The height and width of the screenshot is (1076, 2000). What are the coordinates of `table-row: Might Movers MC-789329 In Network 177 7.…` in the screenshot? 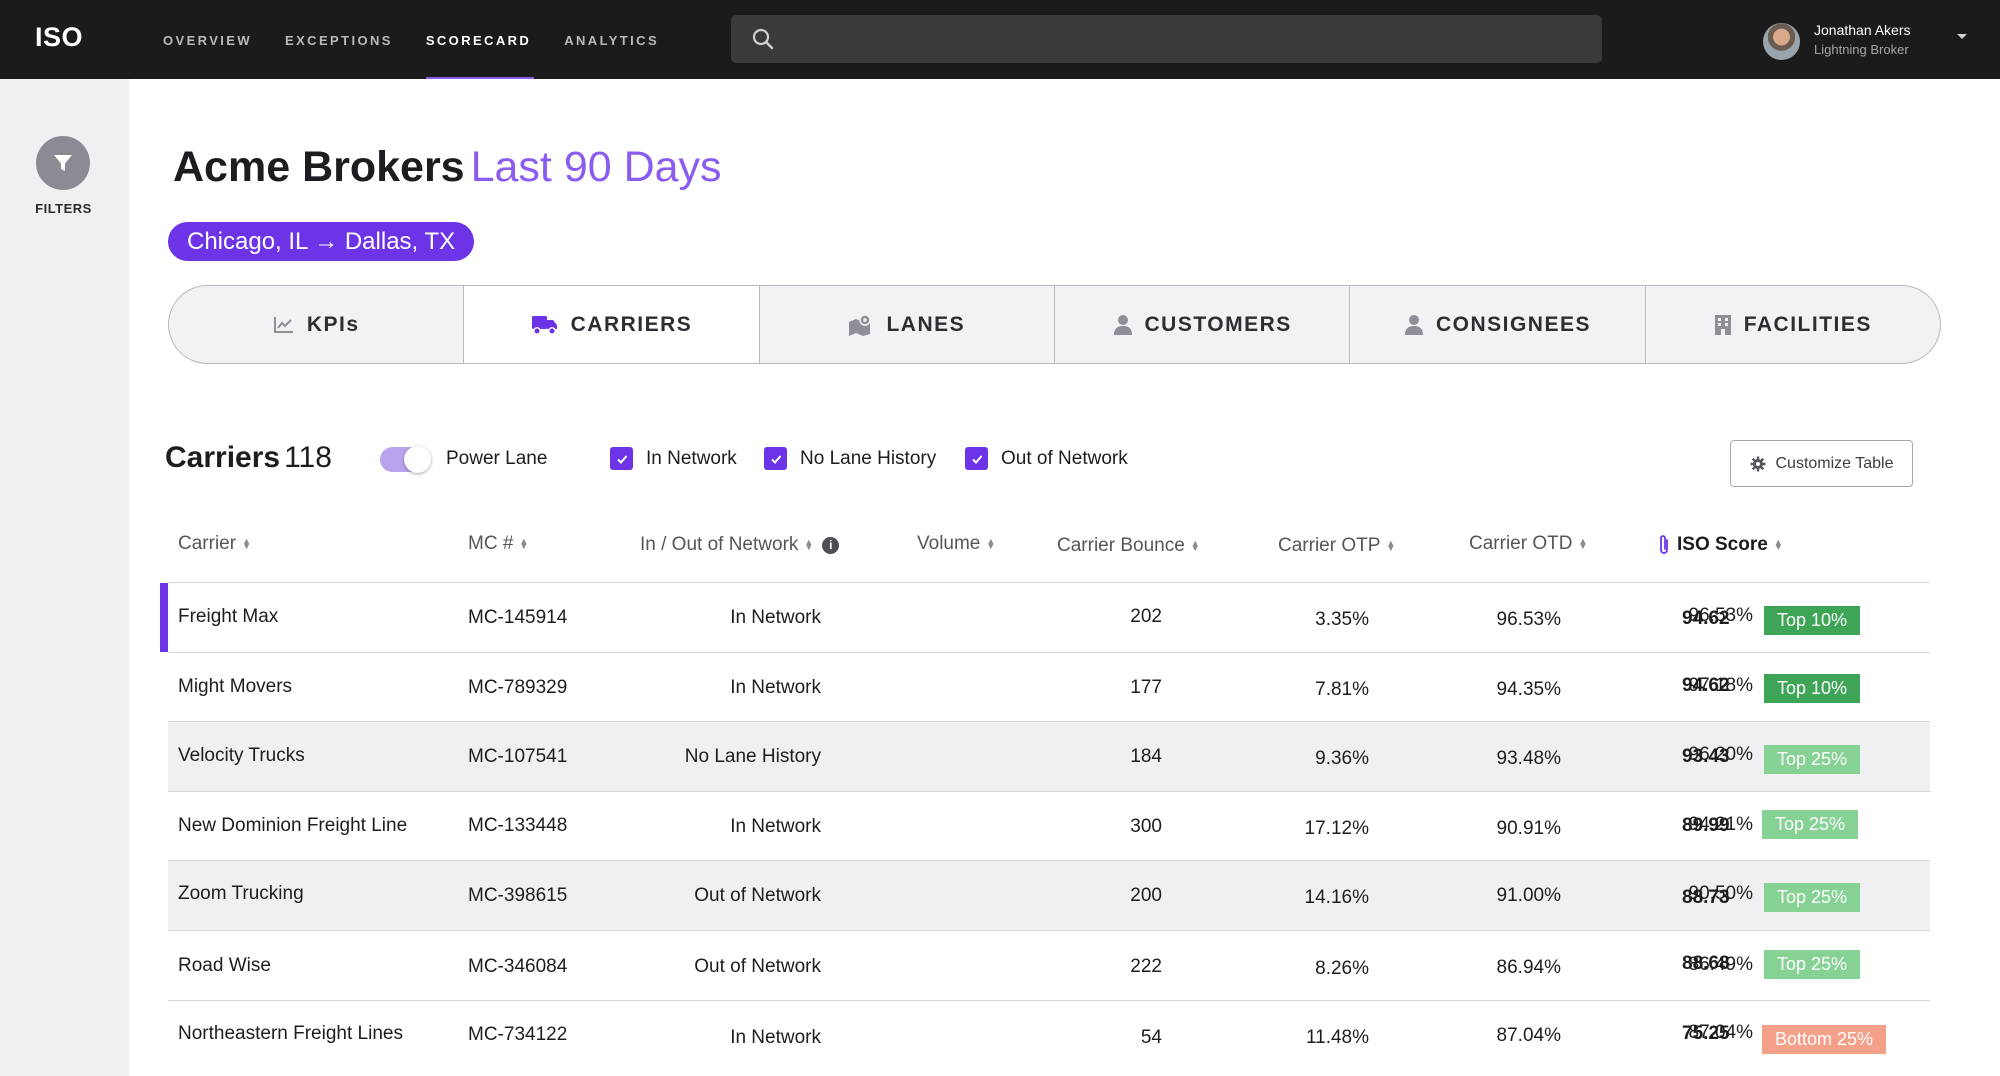 It's located at (1049, 688).